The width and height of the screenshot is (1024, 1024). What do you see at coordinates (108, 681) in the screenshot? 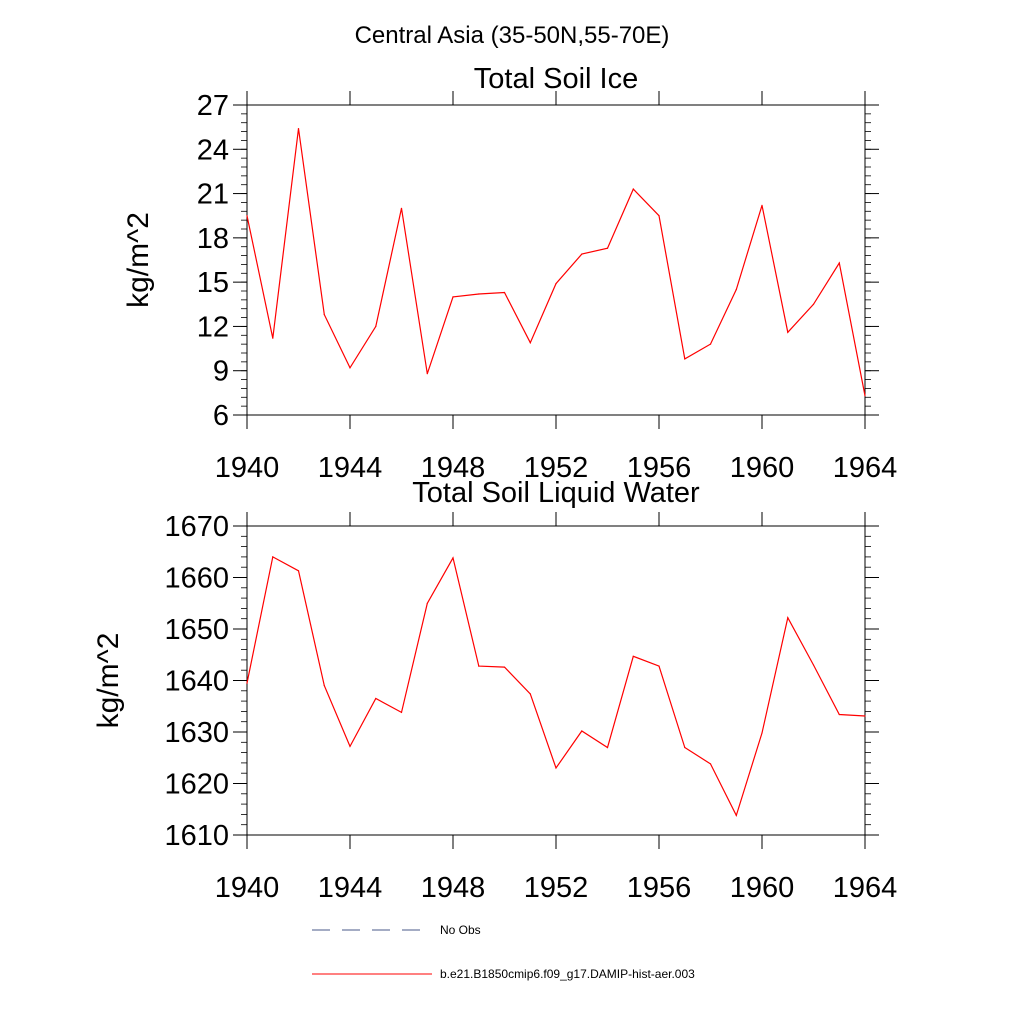
I see `liquid-ylabel: kg/m^2` at bounding box center [108, 681].